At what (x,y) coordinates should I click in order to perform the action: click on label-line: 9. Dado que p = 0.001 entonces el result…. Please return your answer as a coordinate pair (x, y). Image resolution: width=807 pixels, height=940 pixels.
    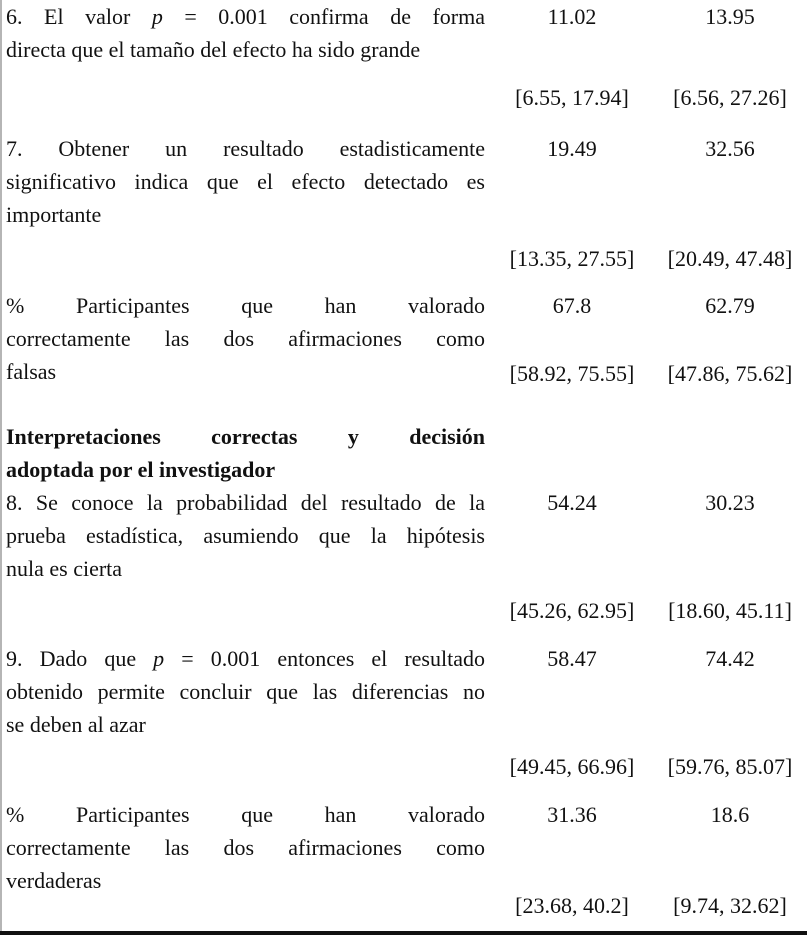
    Looking at the image, I should click on (245, 658).